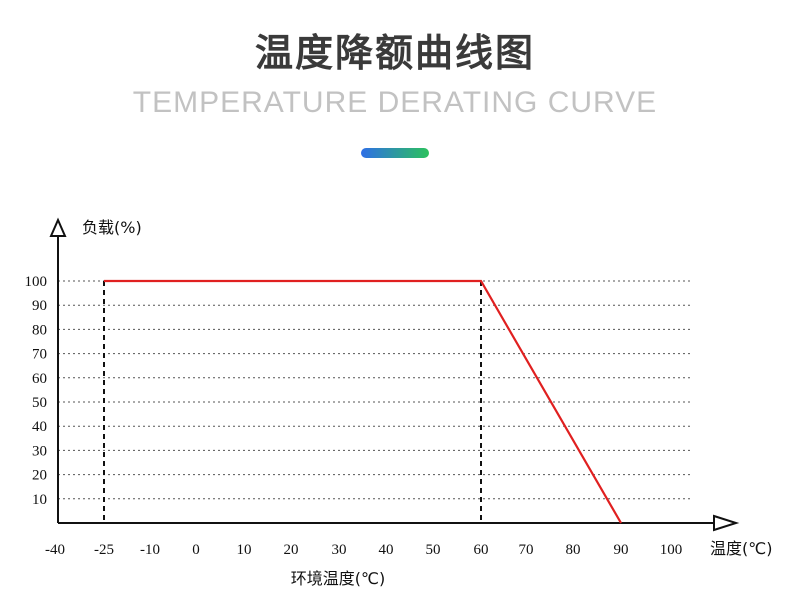 The width and height of the screenshot is (790, 615). Describe the element at coordinates (481, 550) in the screenshot. I see `x-tick-label: 60` at that location.